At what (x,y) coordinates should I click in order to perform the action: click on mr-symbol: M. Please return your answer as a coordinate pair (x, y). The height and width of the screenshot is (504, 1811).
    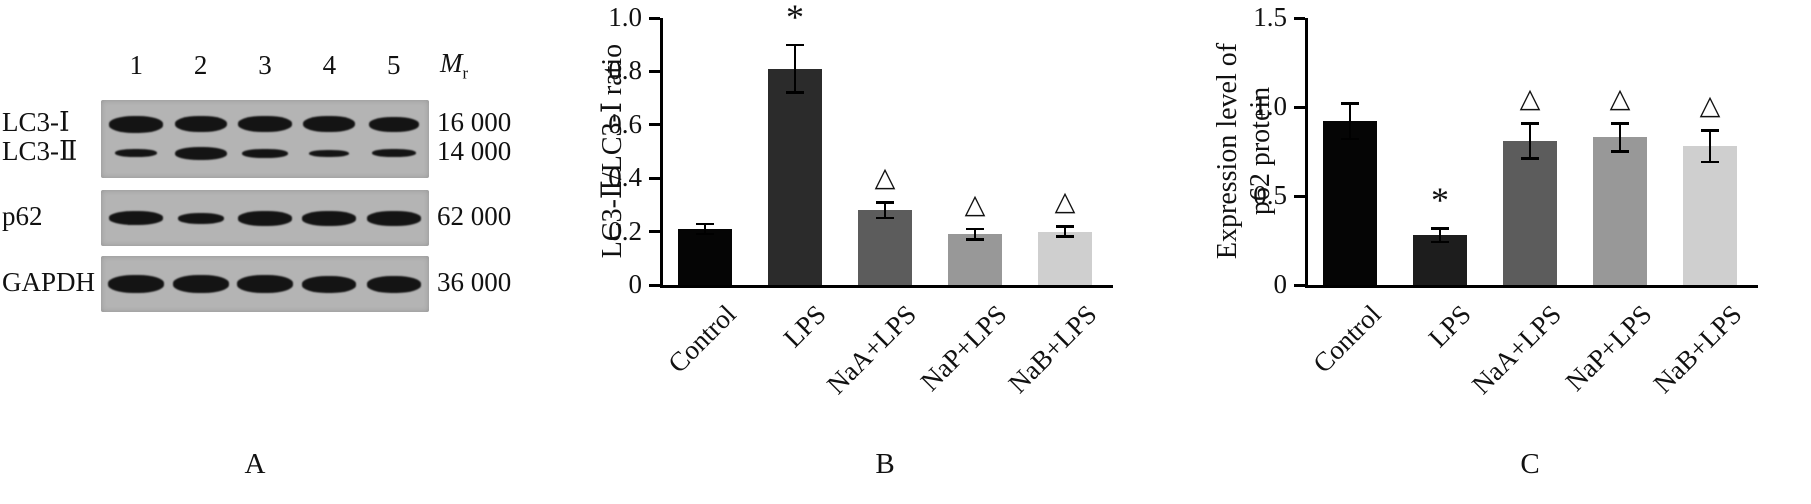
    Looking at the image, I should click on (451, 63).